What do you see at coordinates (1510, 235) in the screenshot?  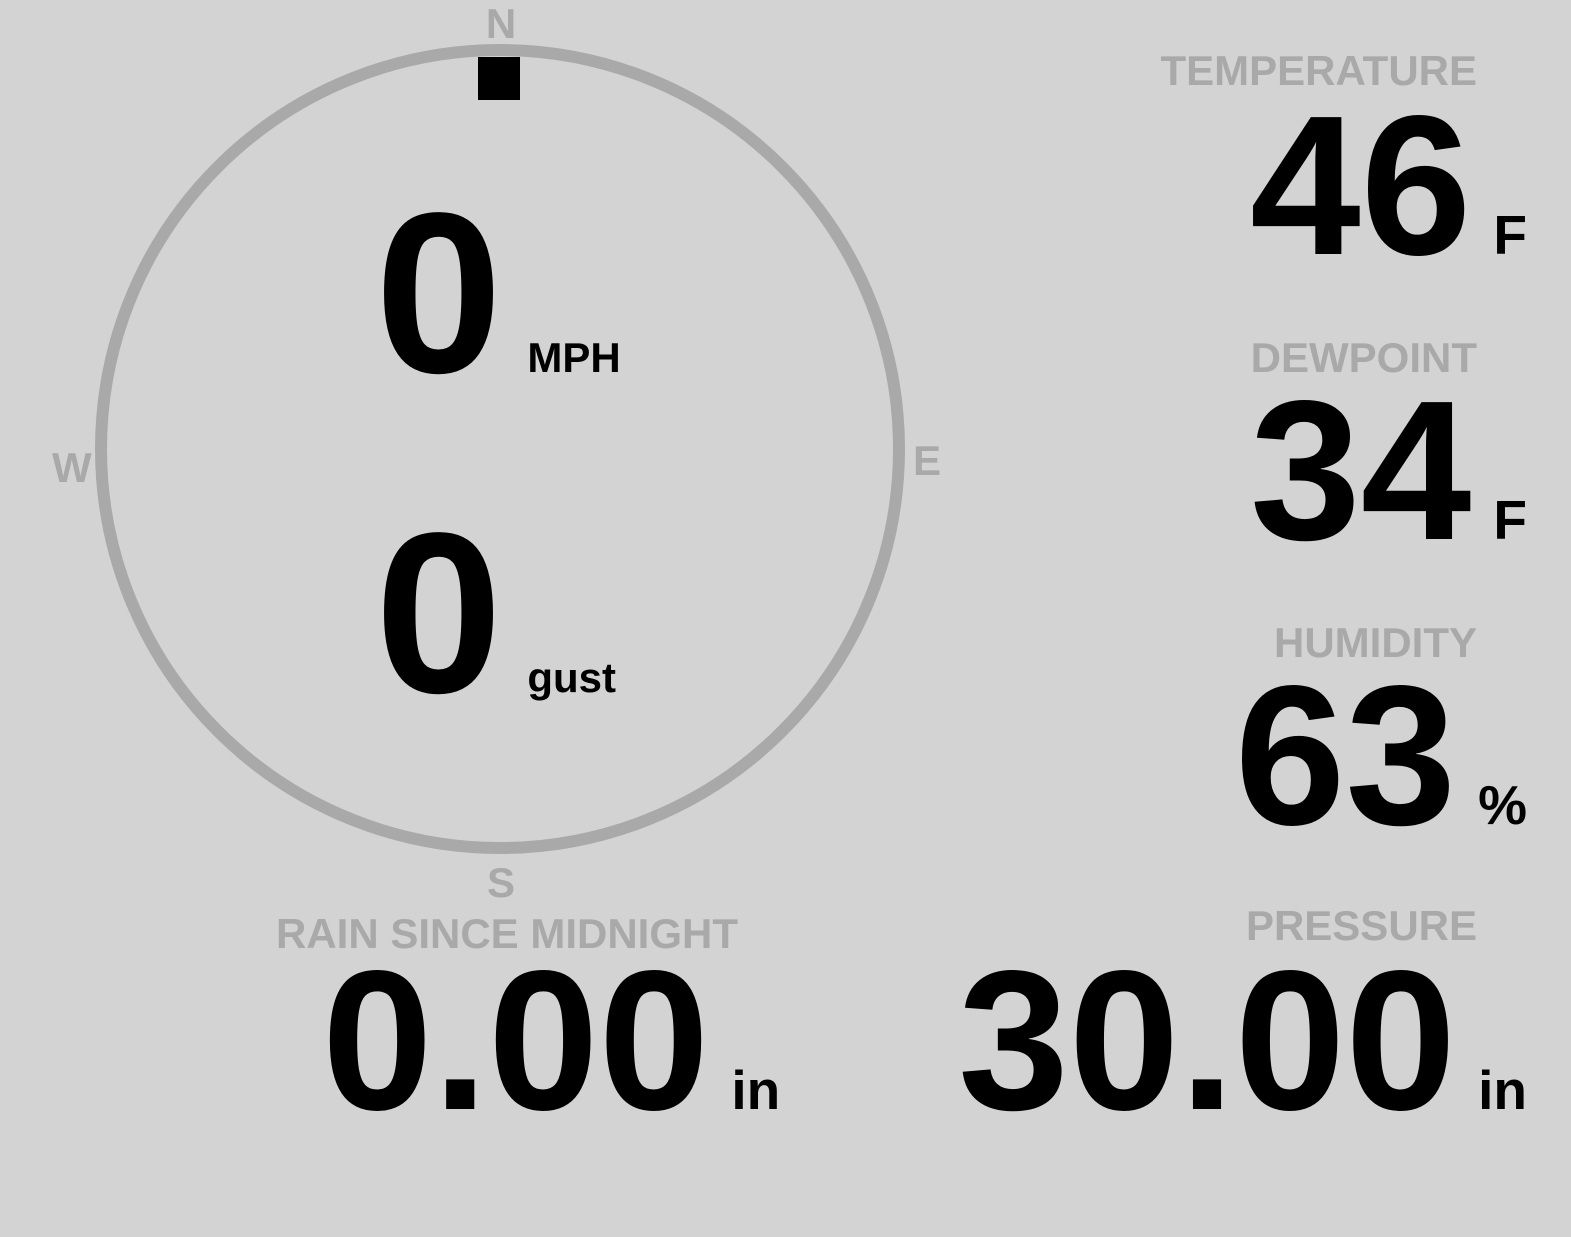 I see `temperature-unit: F` at bounding box center [1510, 235].